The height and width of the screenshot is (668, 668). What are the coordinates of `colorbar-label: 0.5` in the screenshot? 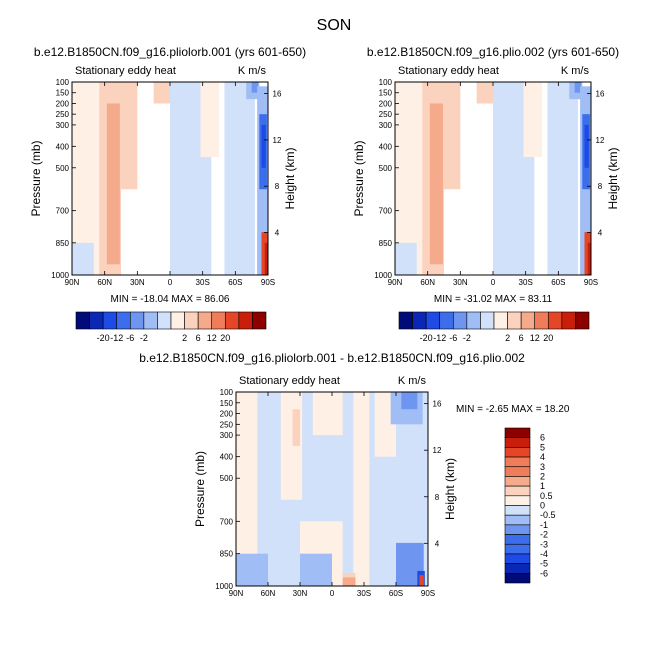 It's located at (546, 496).